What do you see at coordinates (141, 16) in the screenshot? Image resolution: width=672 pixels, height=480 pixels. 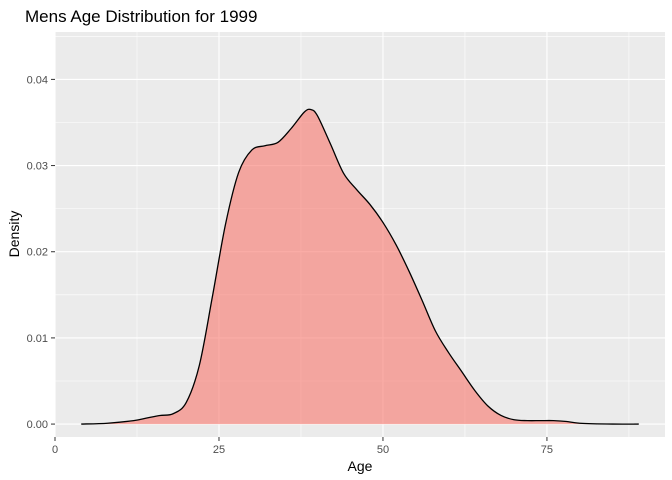 I see `chart-title: Mens Age Distribution for 1999` at bounding box center [141, 16].